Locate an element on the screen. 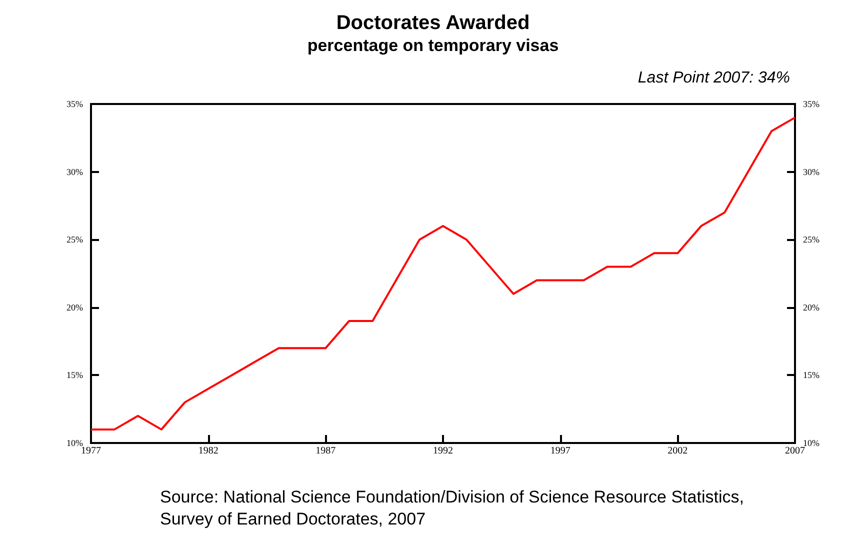  x-tick-label: 1992 is located at coordinates (443, 451).